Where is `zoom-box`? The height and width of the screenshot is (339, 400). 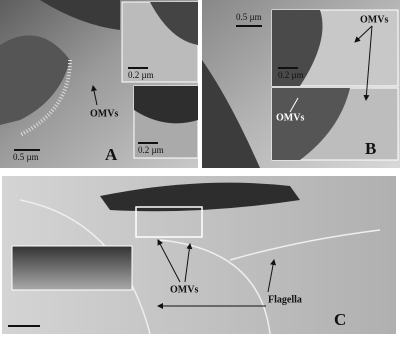
zoom-box is located at coordinates (169, 222).